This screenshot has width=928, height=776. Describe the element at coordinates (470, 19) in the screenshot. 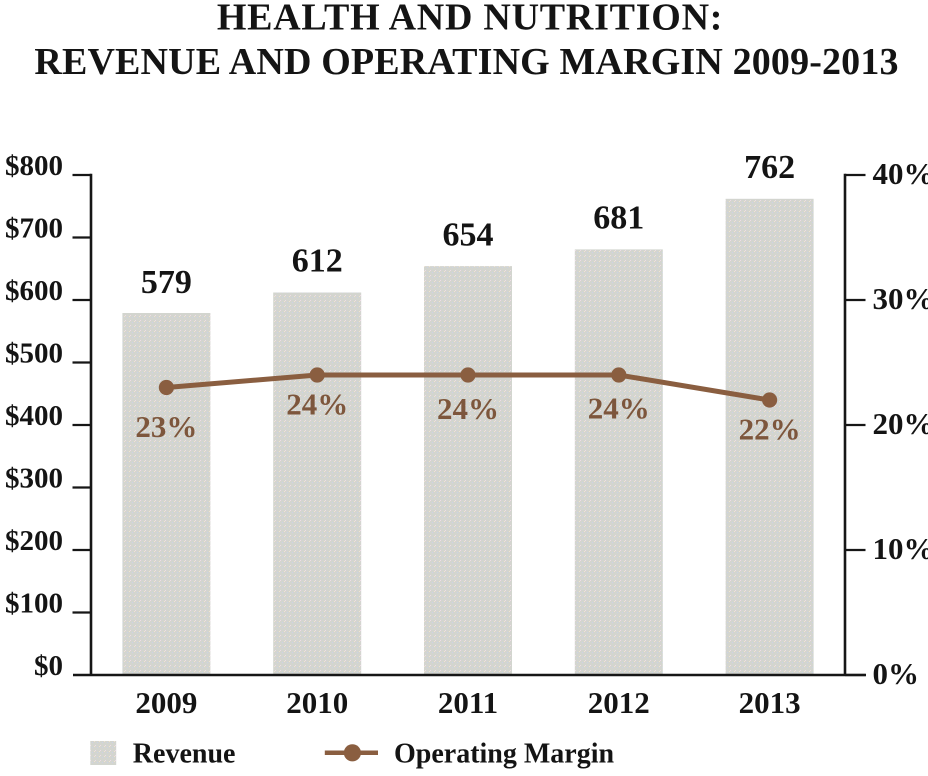

I see `svg-text: HEALTH AND NUTRITION:` at that location.